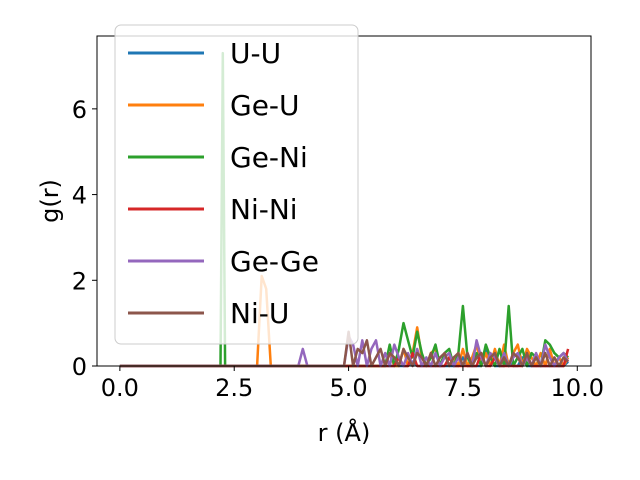  I want to click on legend-entry: Ge-Ni, so click(218, 157).